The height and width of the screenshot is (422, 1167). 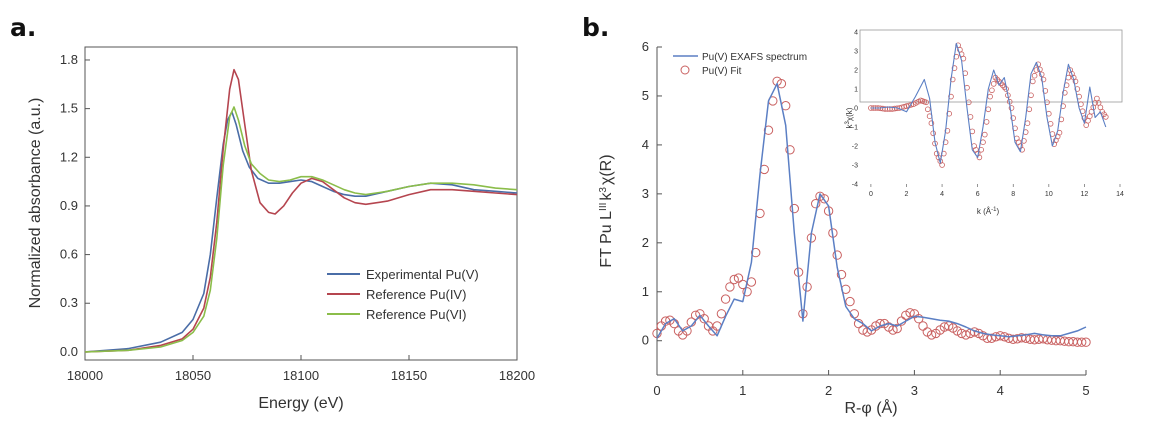 I want to click on chart-b-xlabel: R-φ (Å), so click(x=870, y=407).